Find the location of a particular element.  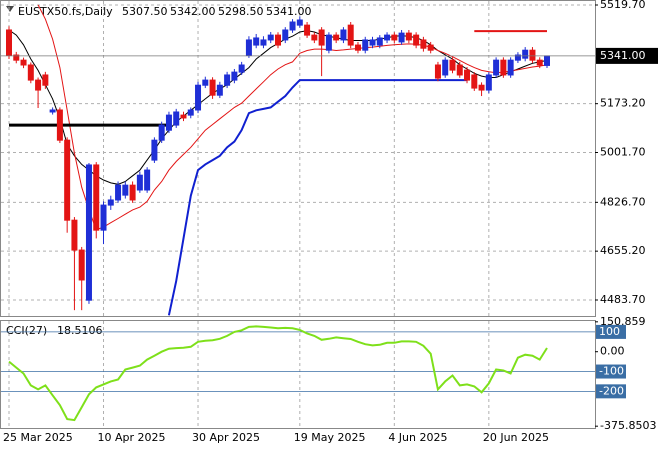

level-label: 100 is located at coordinates (609, 331).